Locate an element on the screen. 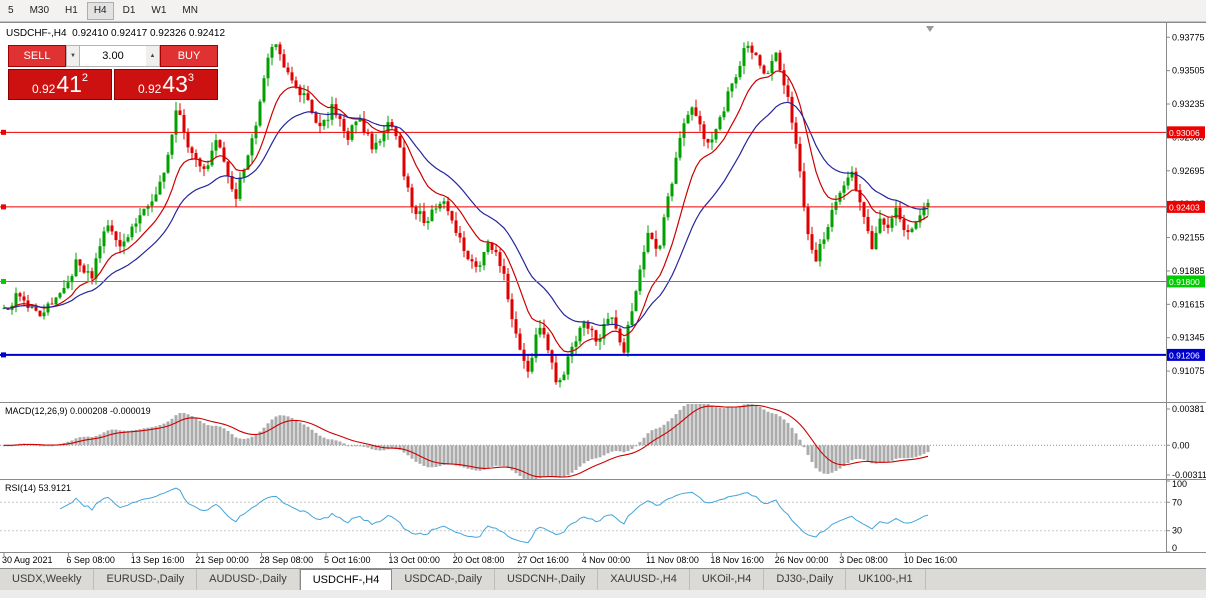 The image size is (1206, 598). svg-text: 0.93775 is located at coordinates (1188, 37).